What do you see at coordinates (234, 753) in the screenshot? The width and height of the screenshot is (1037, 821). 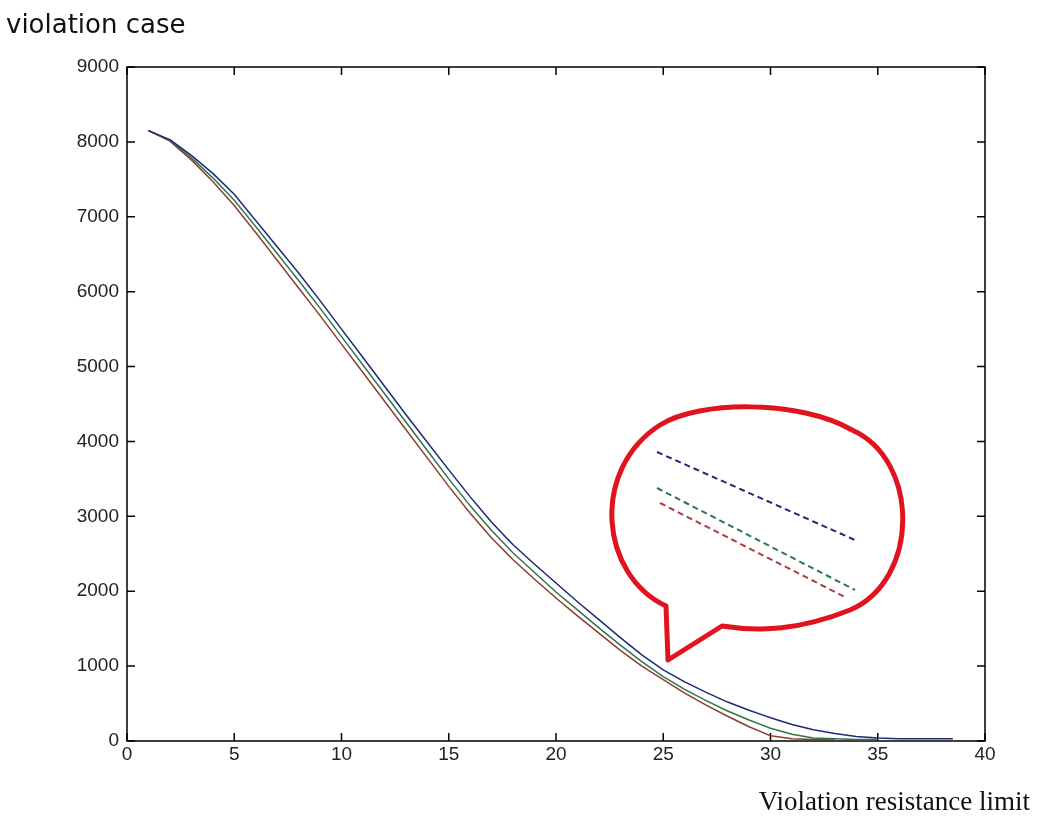 I see `x-tick-label: 5` at bounding box center [234, 753].